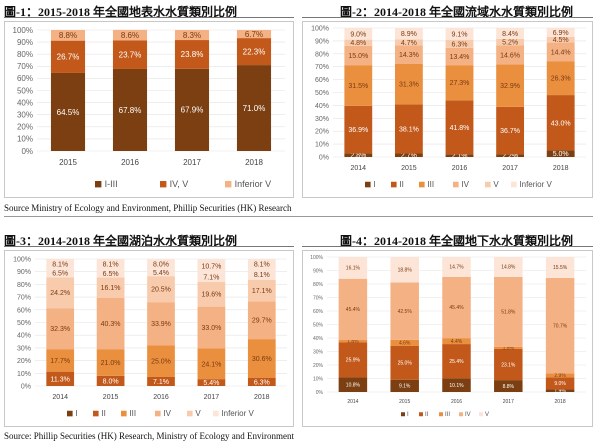  I want to click on data-label: 6.9%, so click(561, 33).